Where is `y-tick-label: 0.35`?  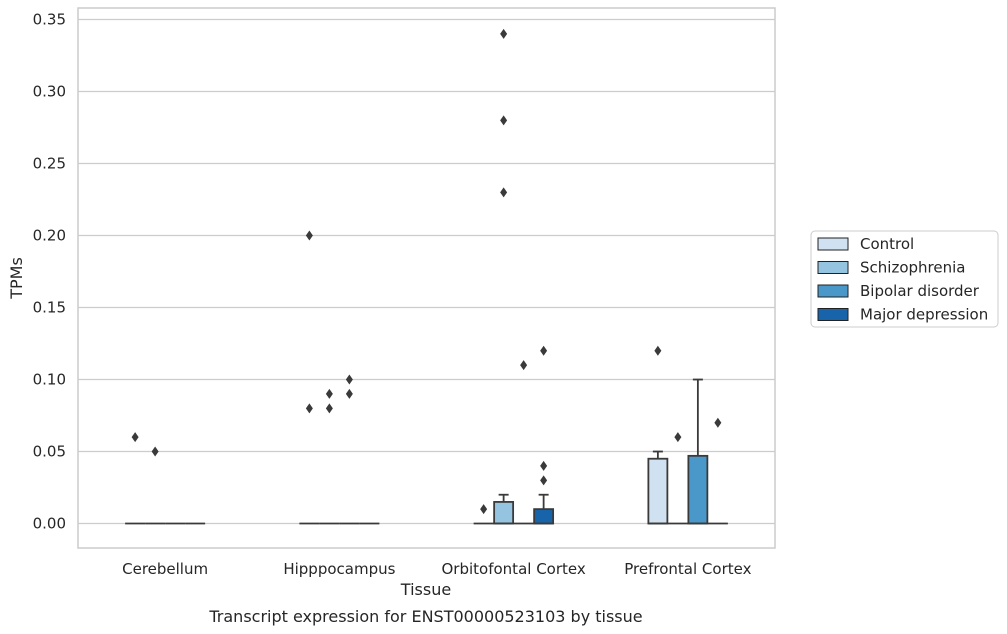 y-tick-label: 0.35 is located at coordinates (49, 20).